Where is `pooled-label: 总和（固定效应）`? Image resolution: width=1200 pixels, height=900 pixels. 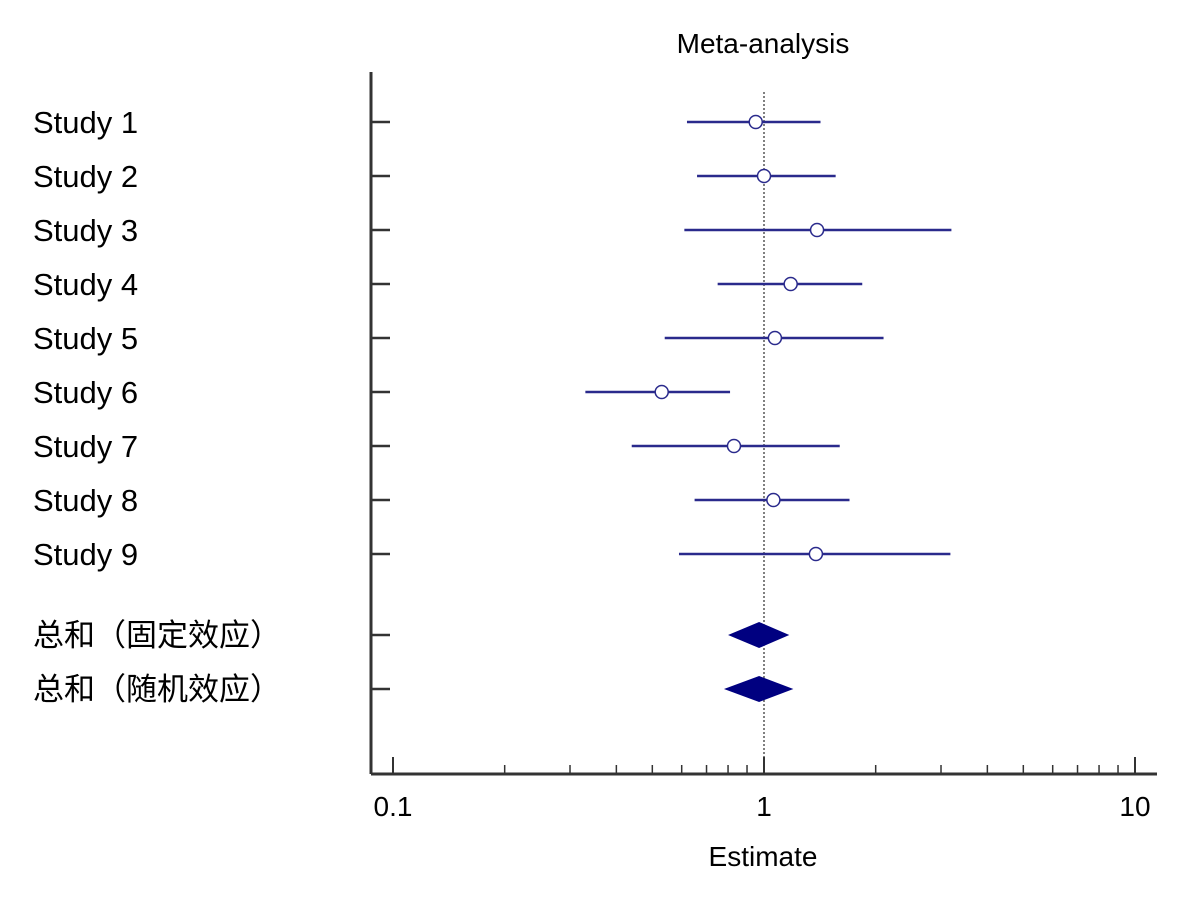 pooled-label: 总和（固定效应） is located at coordinates (157, 635).